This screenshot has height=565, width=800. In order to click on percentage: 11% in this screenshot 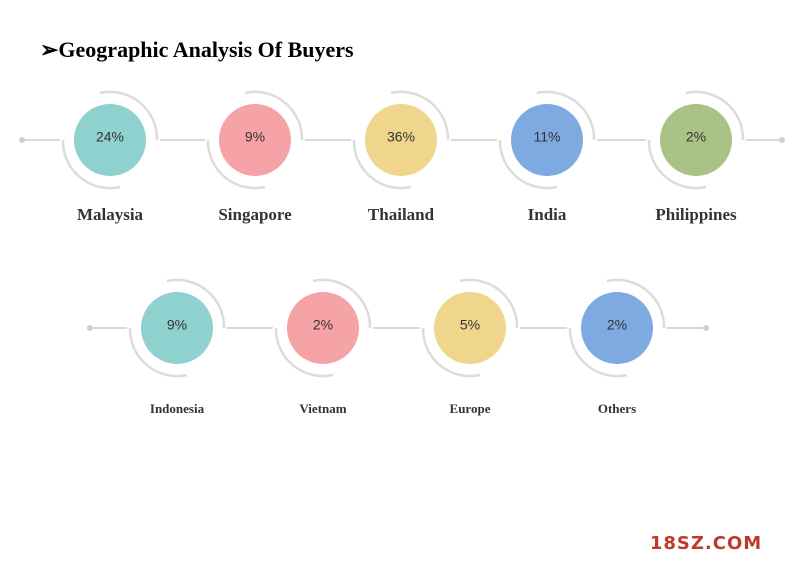, I will do `click(547, 137)`.